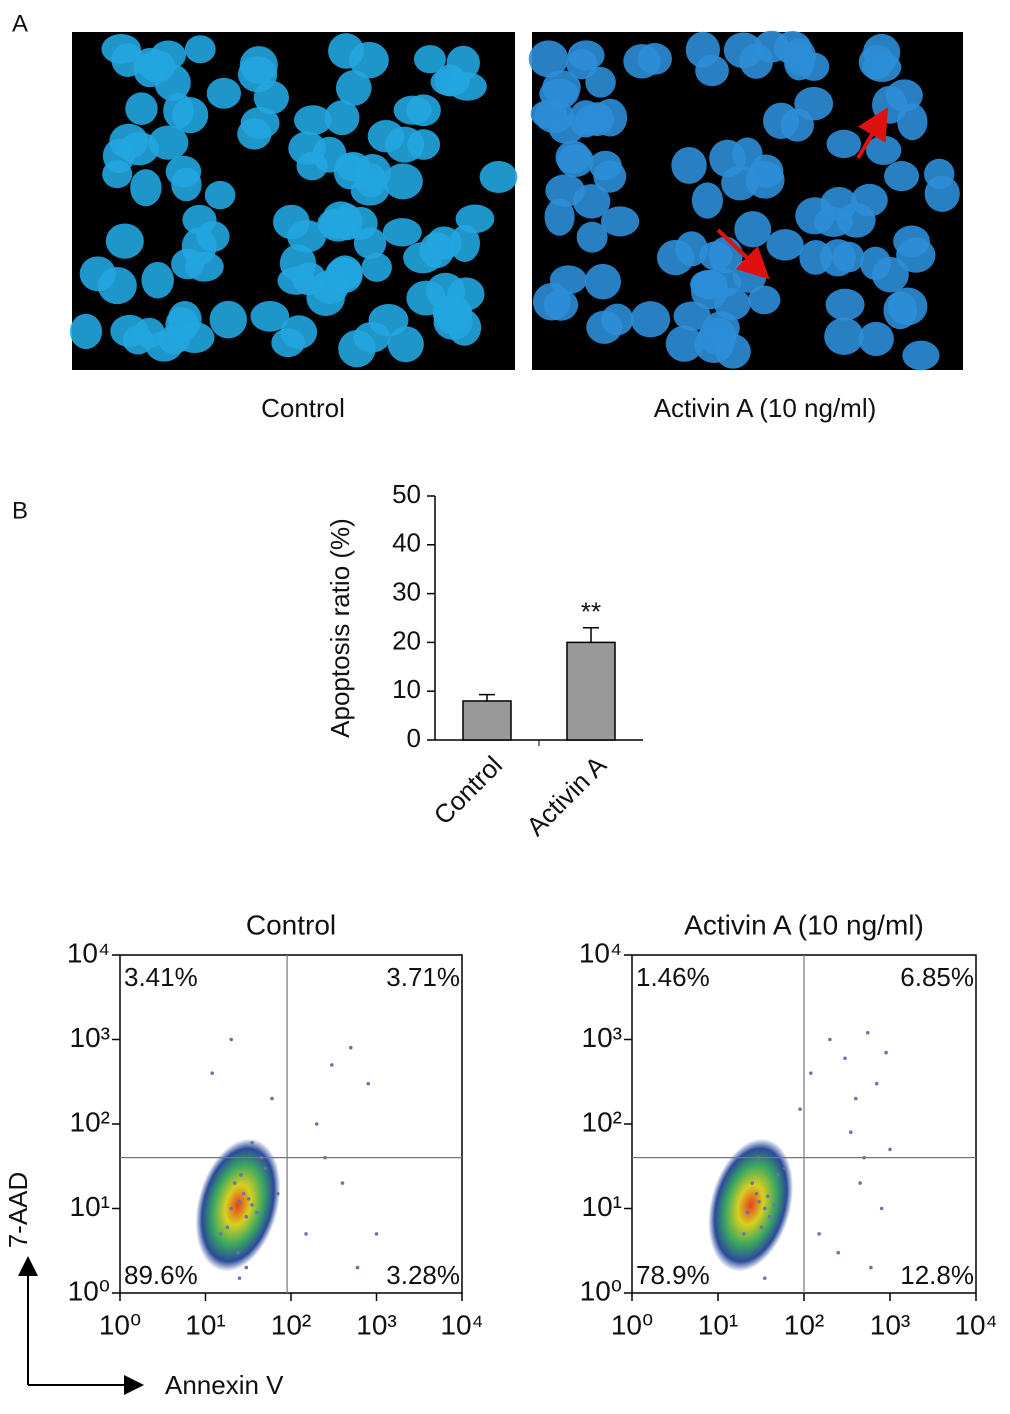  Describe the element at coordinates (487, 720) in the screenshot. I see `bar` at that location.